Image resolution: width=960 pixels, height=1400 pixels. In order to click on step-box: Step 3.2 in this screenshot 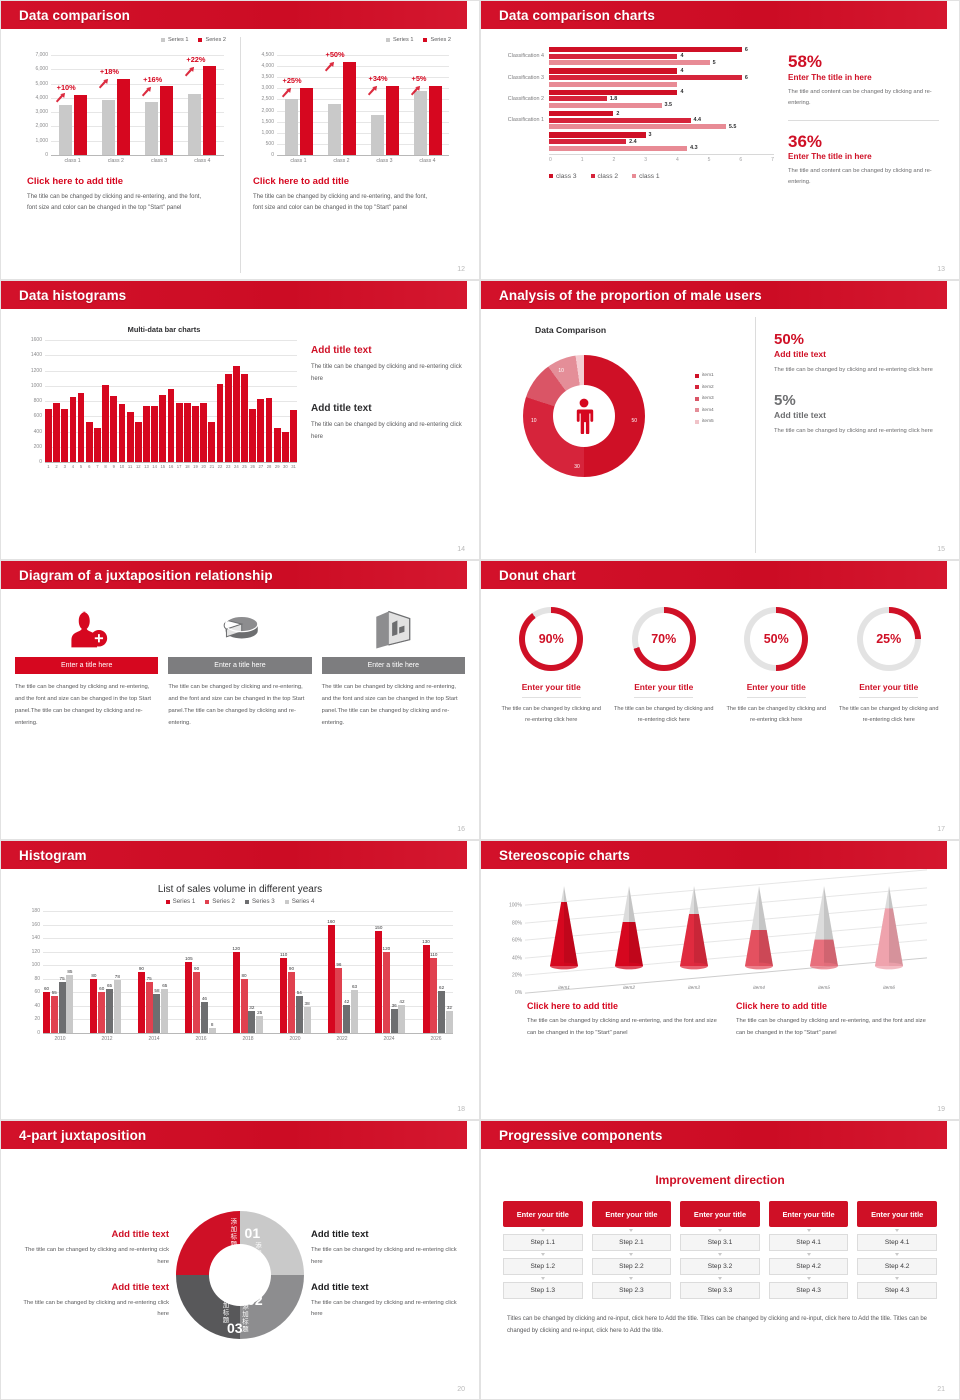, I will do `click(720, 1266)`.